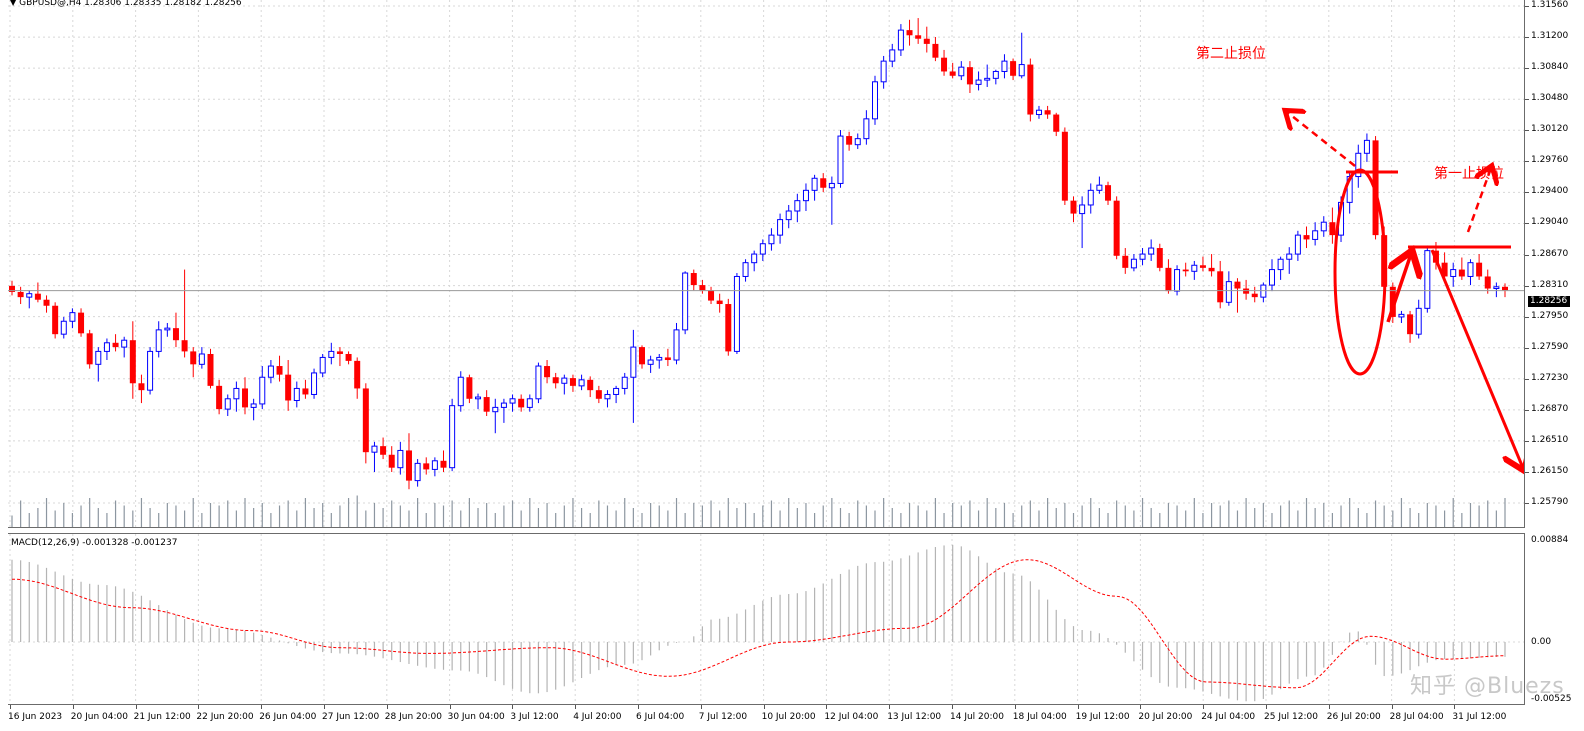 This screenshot has width=1584, height=731. What do you see at coordinates (1550, 36) in the screenshot?
I see `price-tick-label: 1.31200` at bounding box center [1550, 36].